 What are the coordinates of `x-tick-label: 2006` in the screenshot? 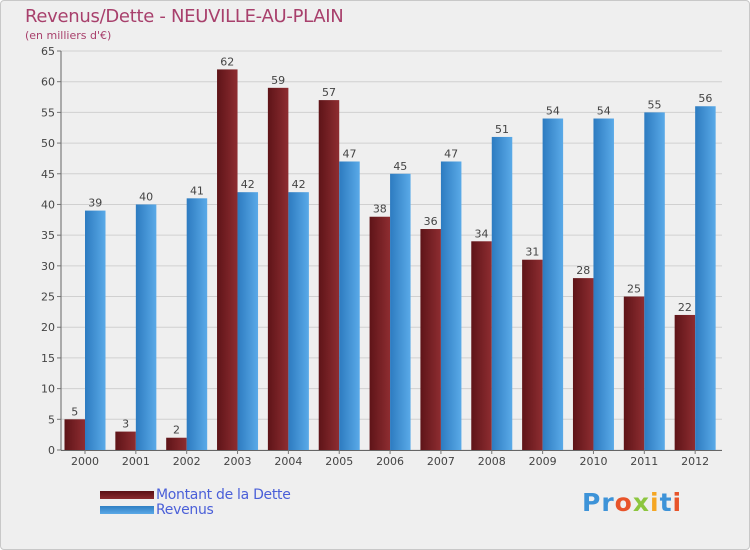 It's located at (390, 461).